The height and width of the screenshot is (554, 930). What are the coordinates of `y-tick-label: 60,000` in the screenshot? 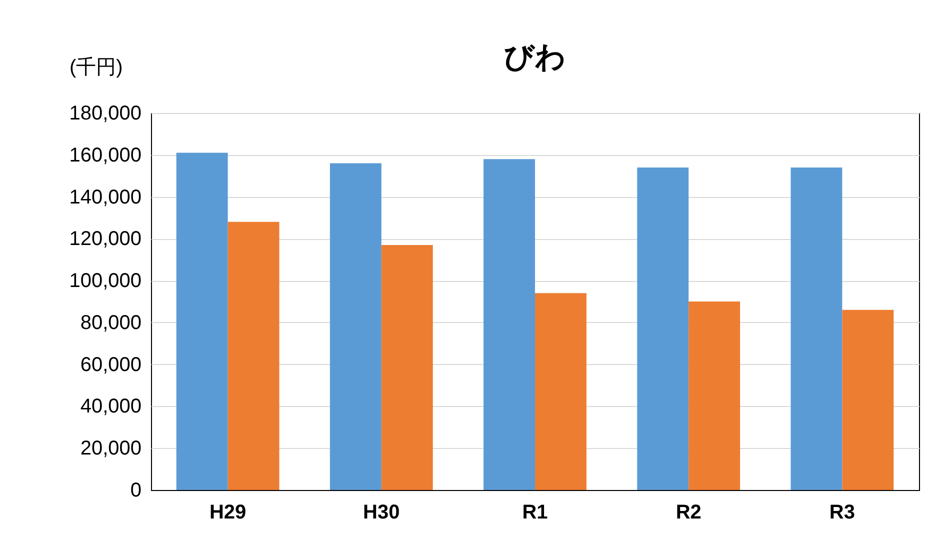 It's located at (111, 365).